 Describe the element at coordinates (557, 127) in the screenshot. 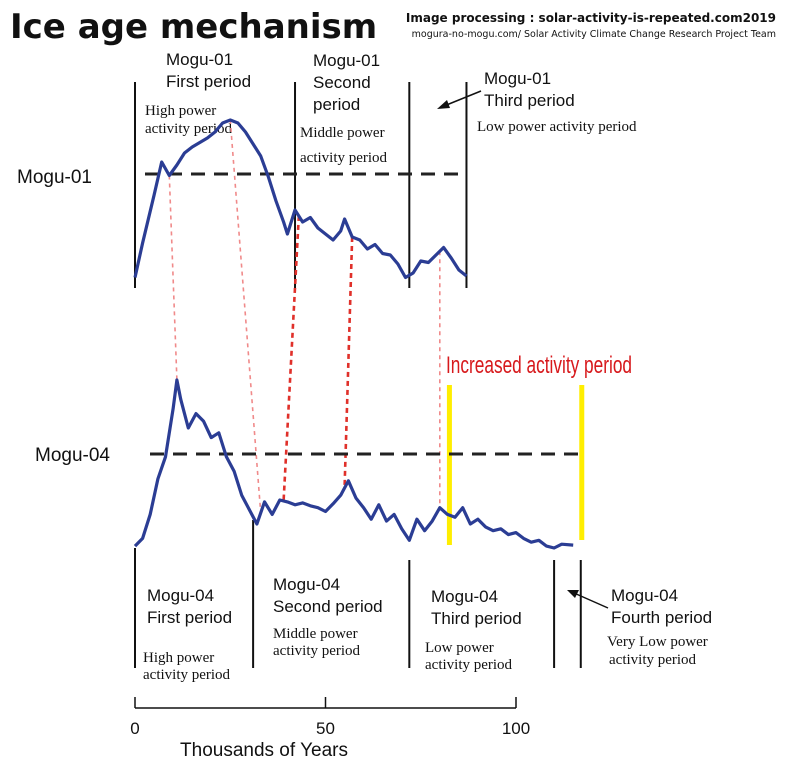

I see `mogu-01-period-3-description: Low power activity period` at that location.